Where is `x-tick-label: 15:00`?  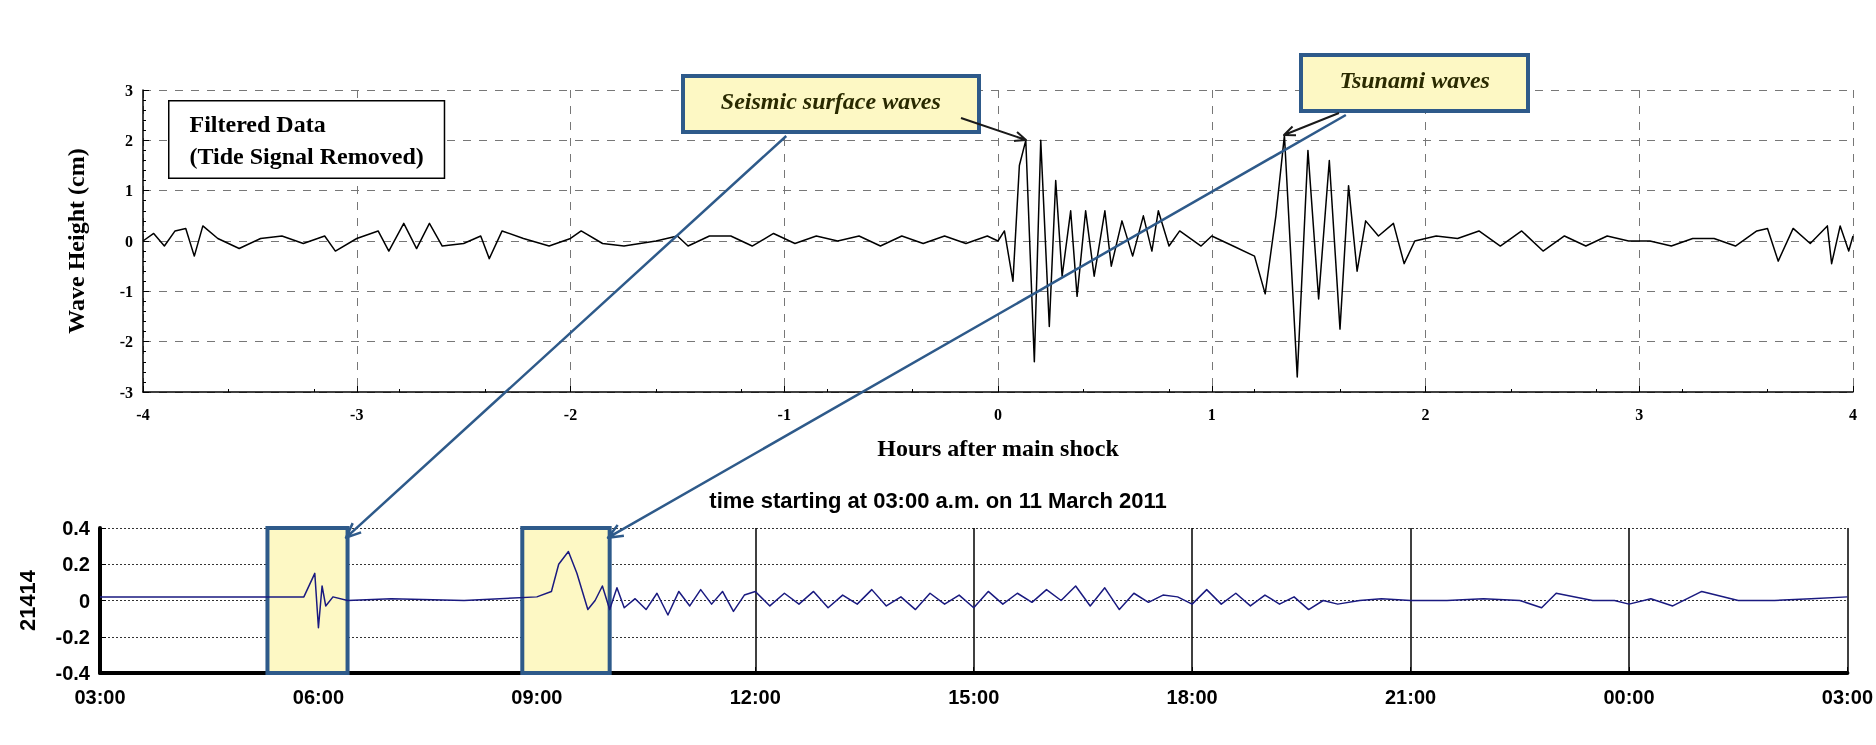
x-tick-label: 15:00 is located at coordinates (974, 697).